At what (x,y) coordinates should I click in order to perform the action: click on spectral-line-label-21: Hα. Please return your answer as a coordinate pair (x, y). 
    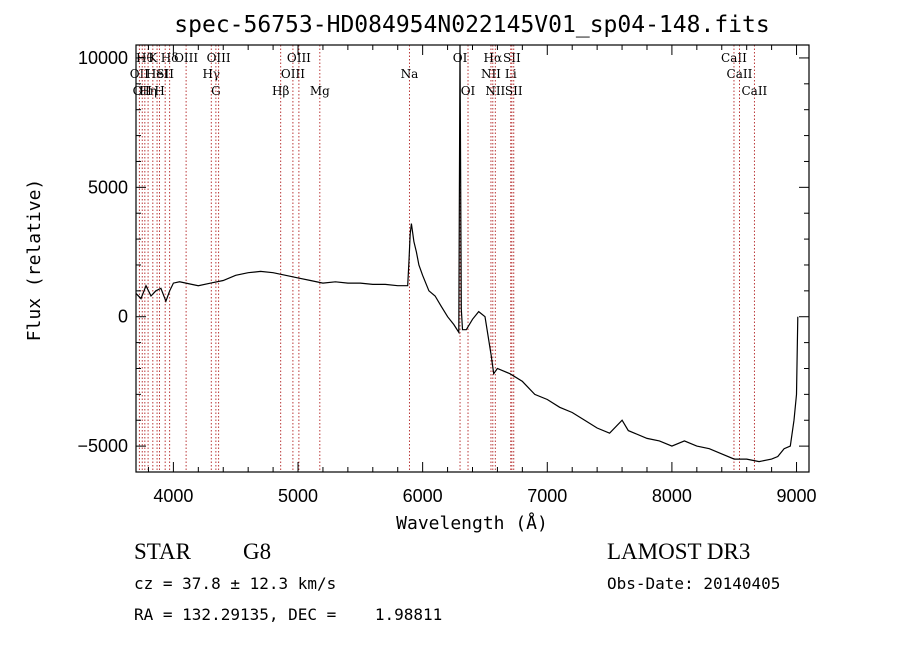
    Looking at the image, I should click on (493, 58).